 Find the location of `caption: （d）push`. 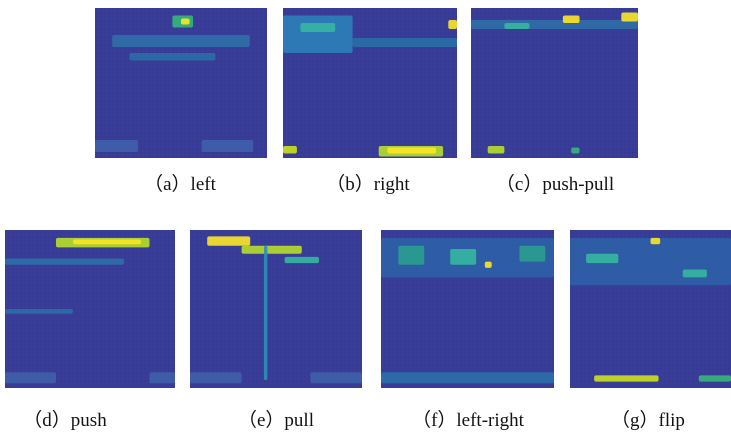

caption: （d）push is located at coordinates (65, 420).